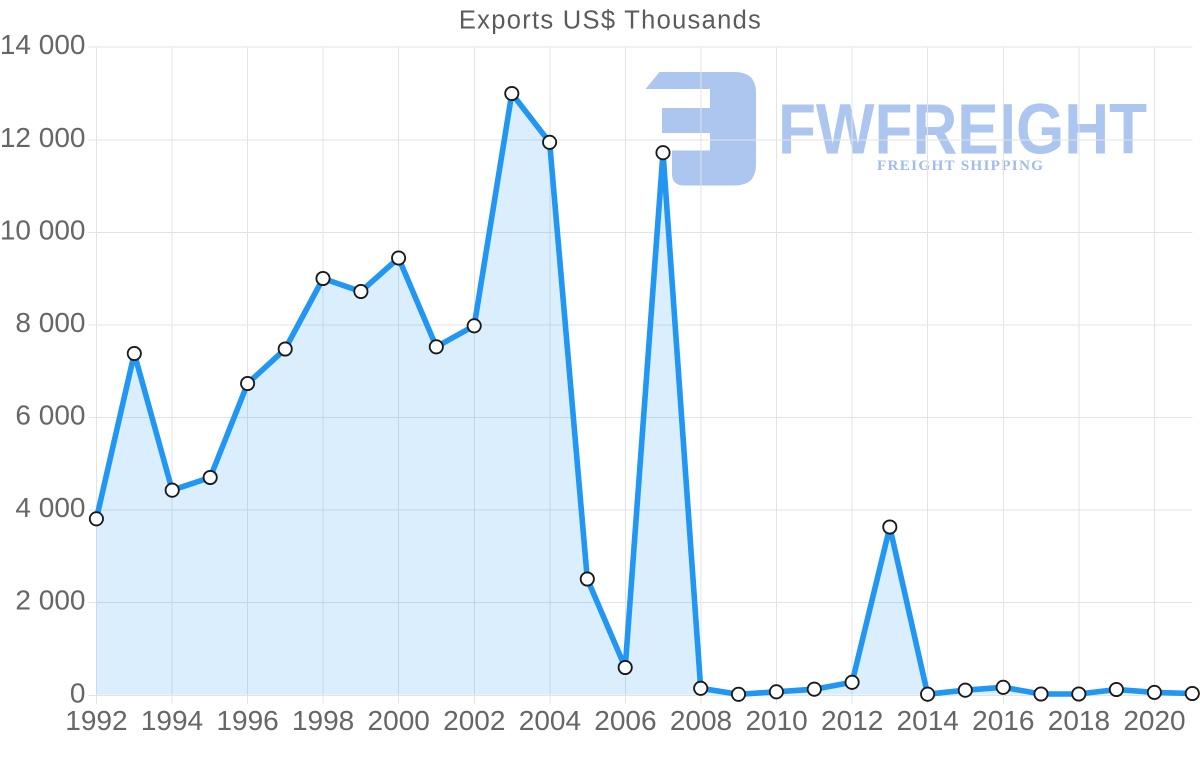 This screenshot has width=1200, height=763. I want to click on svg-text: 1992, so click(96, 720).